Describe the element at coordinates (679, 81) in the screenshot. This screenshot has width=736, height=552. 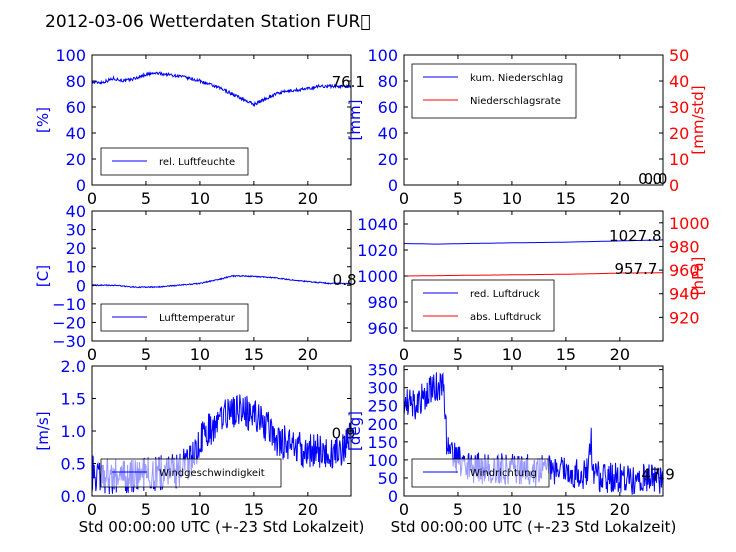
I see `y2-tick-label: 40` at that location.